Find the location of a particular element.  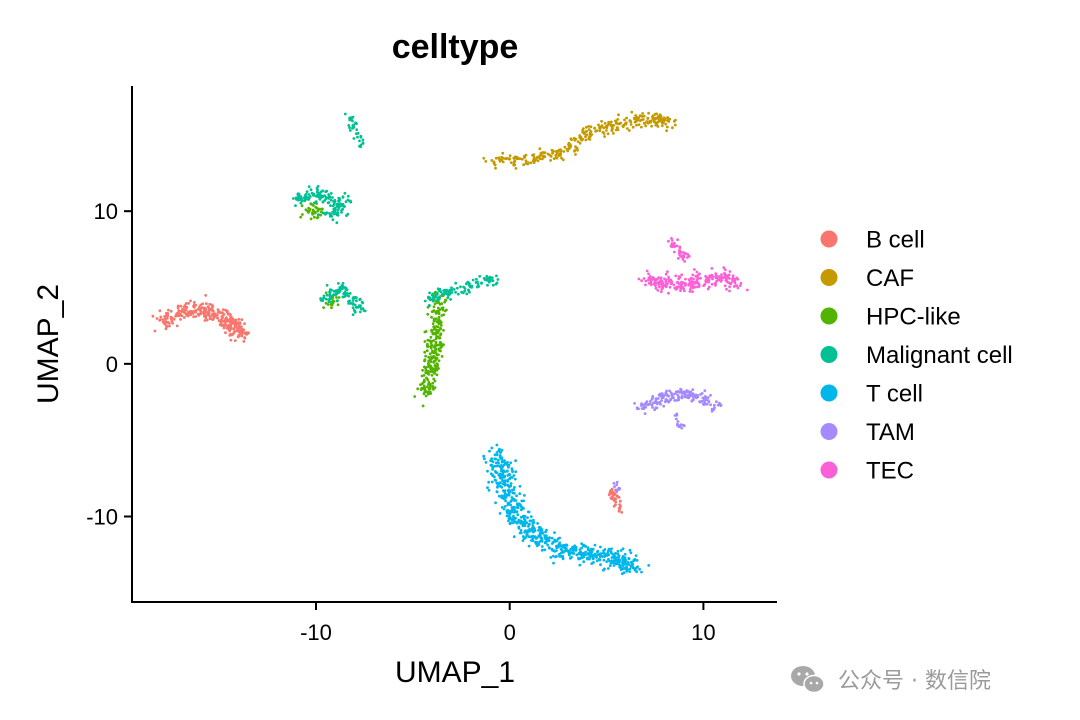

y-tick-label: -10 is located at coordinates (102, 517).